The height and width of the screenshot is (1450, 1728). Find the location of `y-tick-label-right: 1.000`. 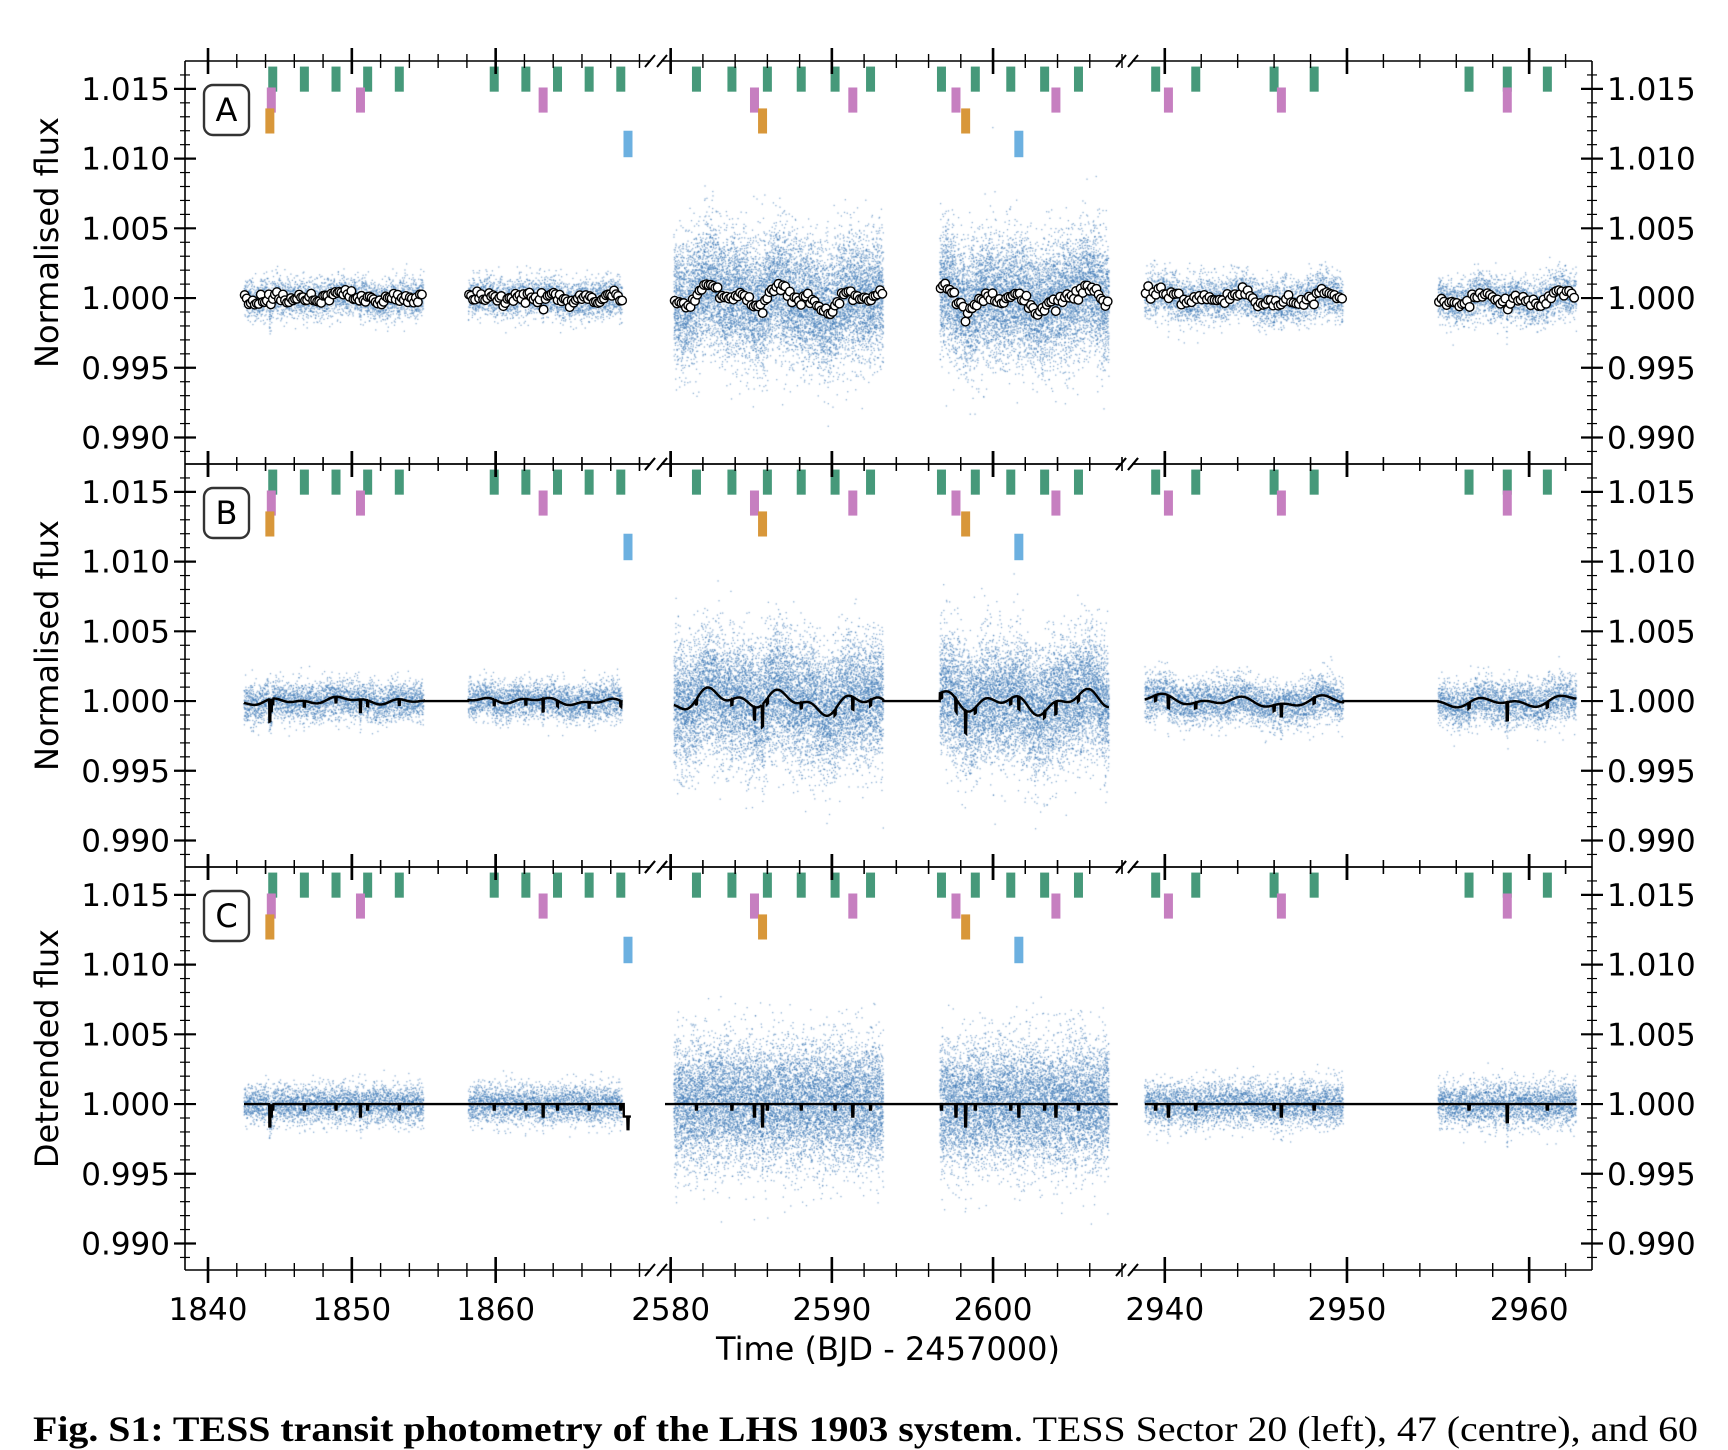

y-tick-label-right: 1.000 is located at coordinates (1651, 299).